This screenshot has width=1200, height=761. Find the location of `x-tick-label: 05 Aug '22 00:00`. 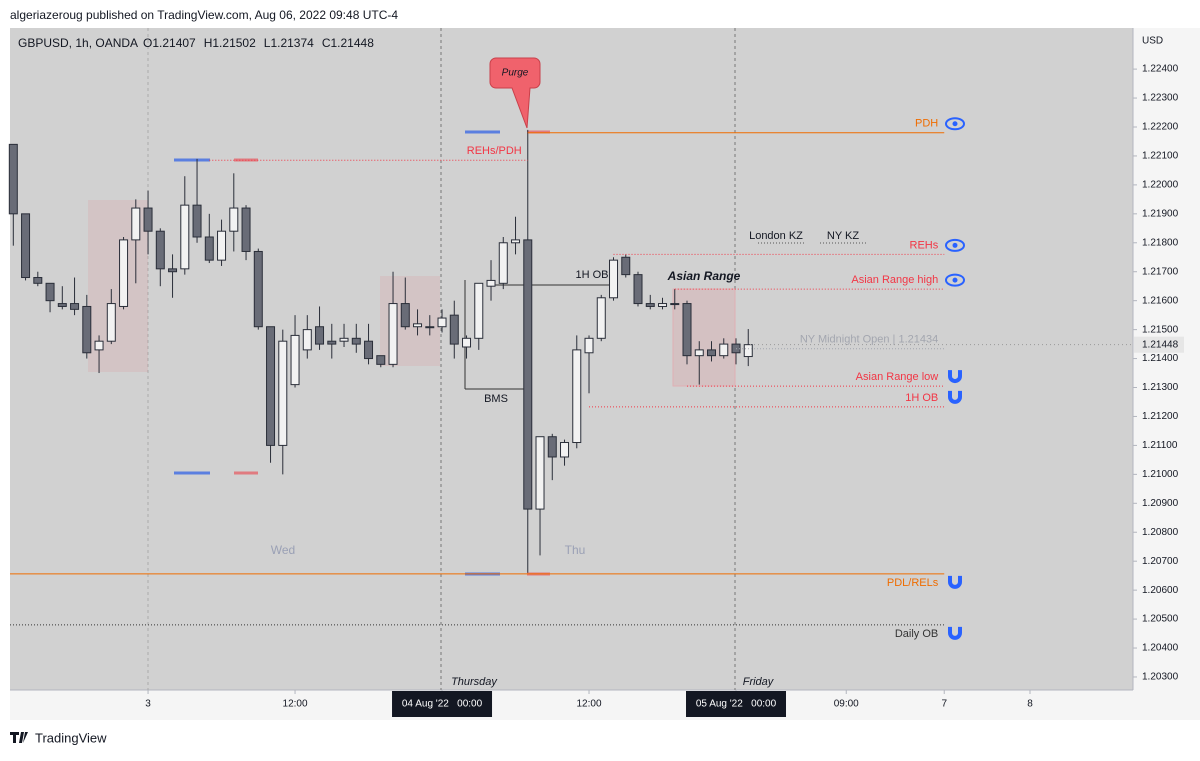

x-tick-label: 05 Aug '22 00:00 is located at coordinates (736, 704).